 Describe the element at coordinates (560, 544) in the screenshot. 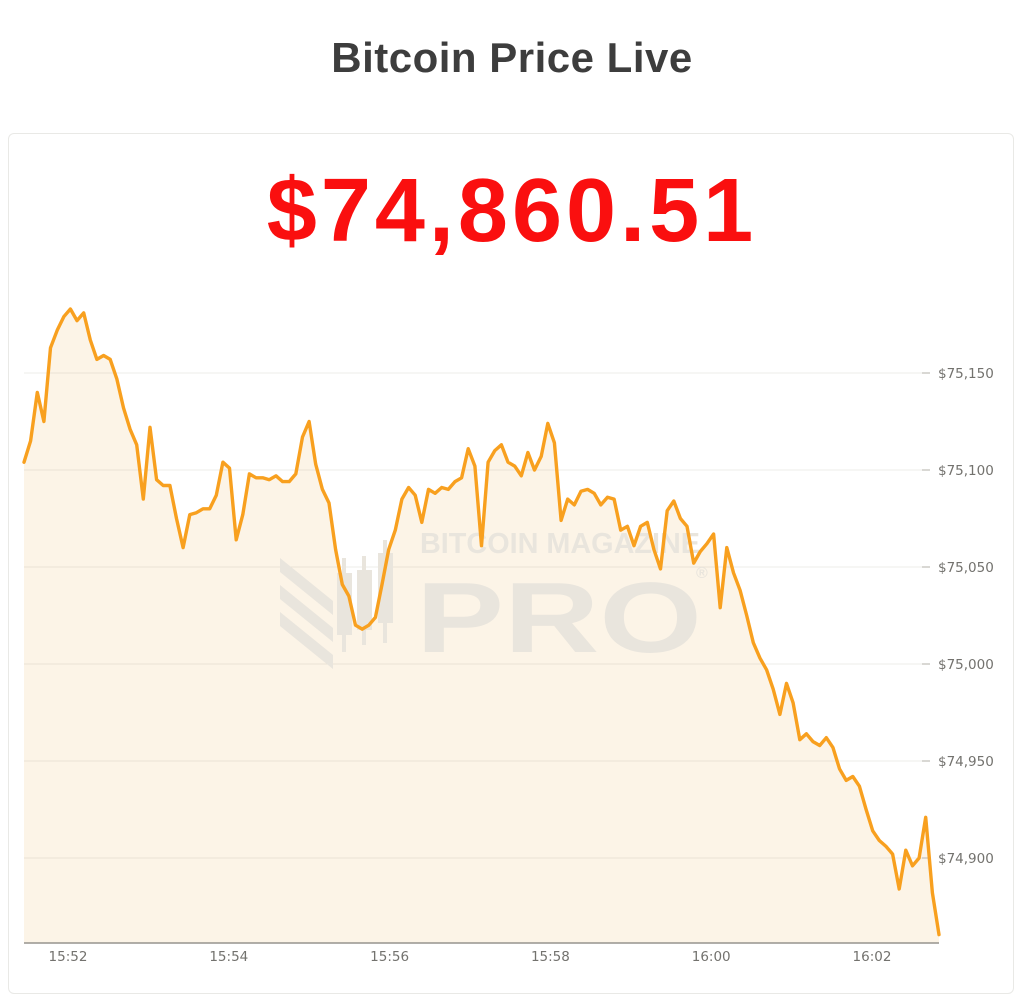

I see `watermark-brand-text: BITCOIN MAGAZINE` at that location.